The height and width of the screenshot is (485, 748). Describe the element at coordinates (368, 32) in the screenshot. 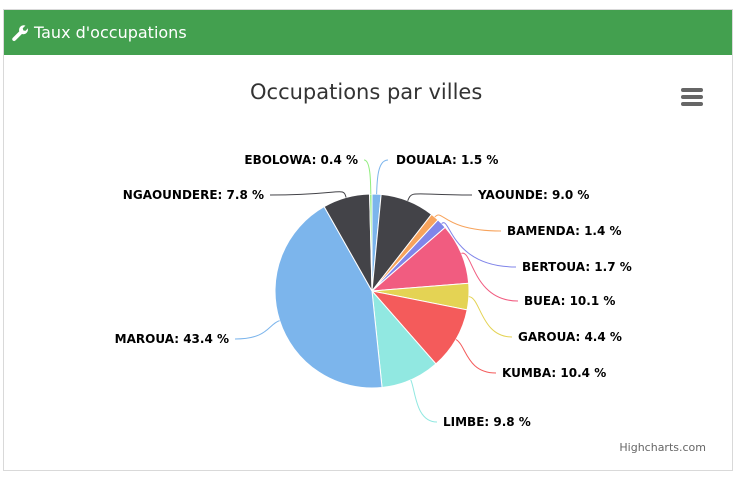

I see `panel-header: Taux d'occupations` at that location.